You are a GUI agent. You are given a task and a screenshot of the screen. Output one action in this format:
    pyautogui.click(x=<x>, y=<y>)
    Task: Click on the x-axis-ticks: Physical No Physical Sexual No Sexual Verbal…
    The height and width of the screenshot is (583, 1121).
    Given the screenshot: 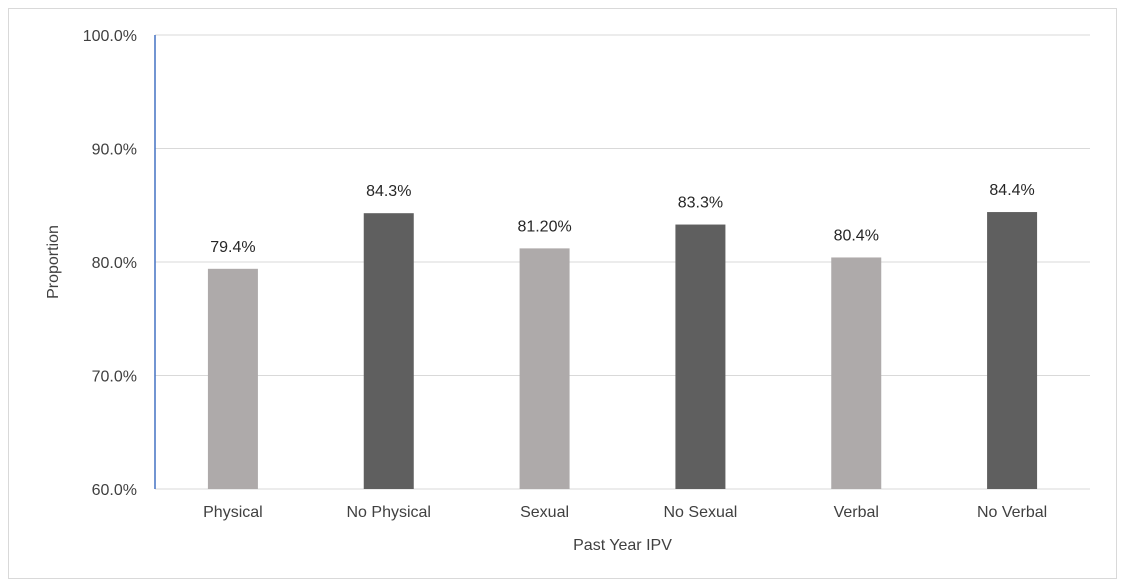 What is the action you would take?
    pyautogui.click(x=625, y=512)
    